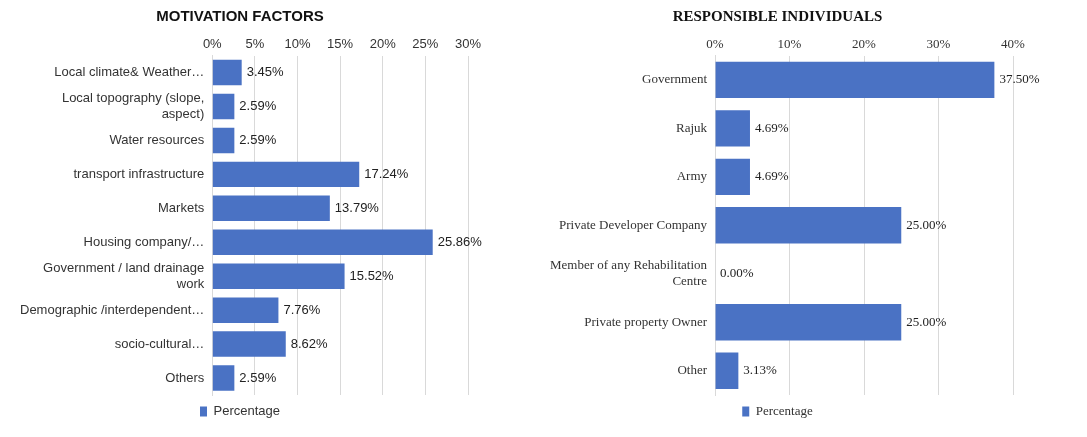  What do you see at coordinates (737, 273) in the screenshot?
I see `data-label: 0.00%` at bounding box center [737, 273].